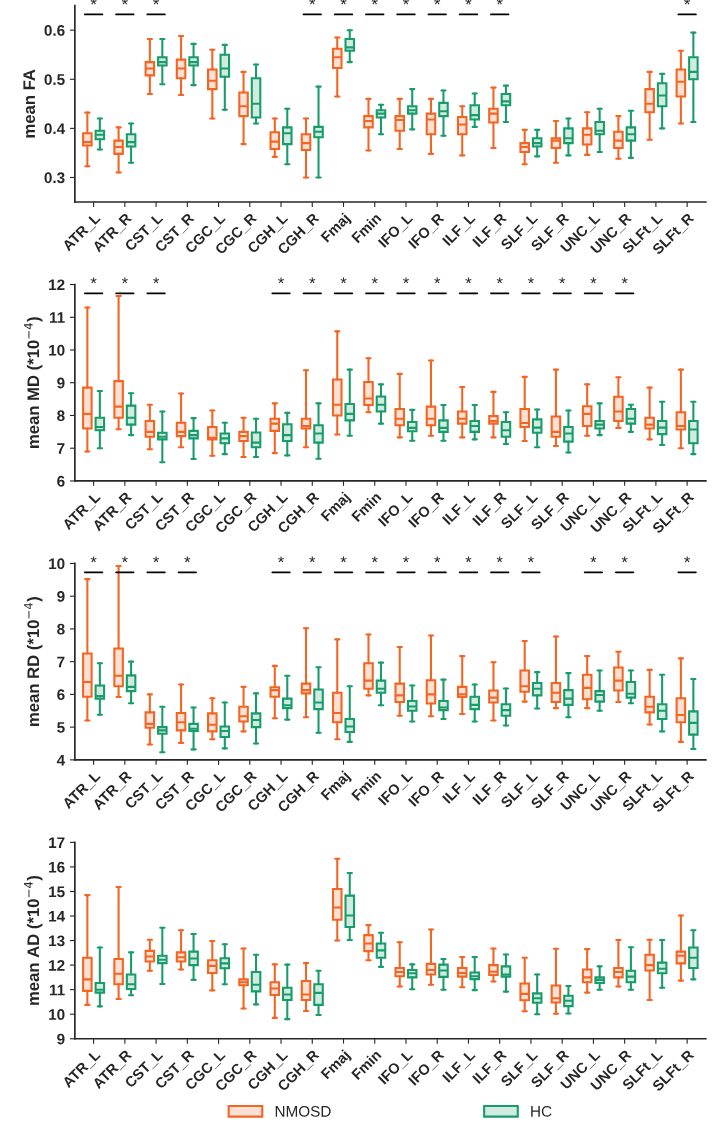 The image size is (713, 1123). Describe the element at coordinates (33, 382) in the screenshot. I see `y-axis-title: mean MD (*10$^{−4}$)` at that location.